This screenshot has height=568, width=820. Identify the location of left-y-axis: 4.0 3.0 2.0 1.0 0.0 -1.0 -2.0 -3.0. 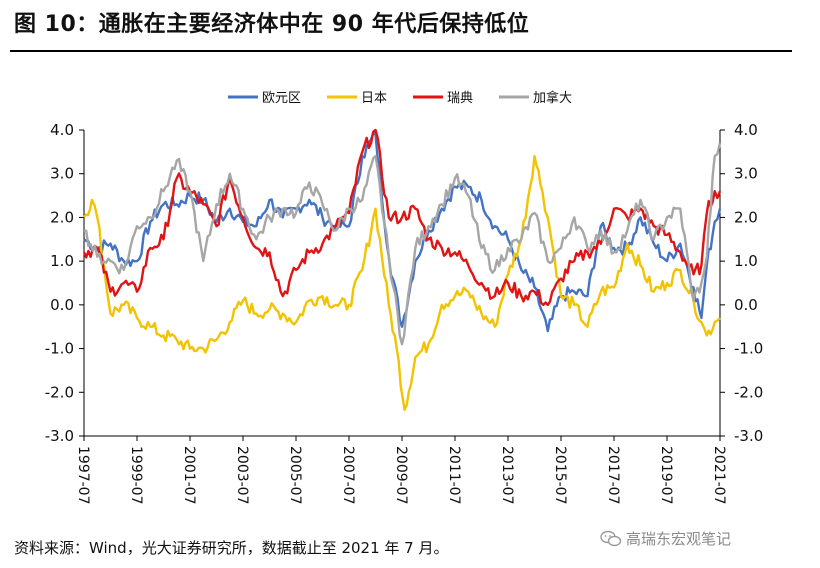
(65, 283).